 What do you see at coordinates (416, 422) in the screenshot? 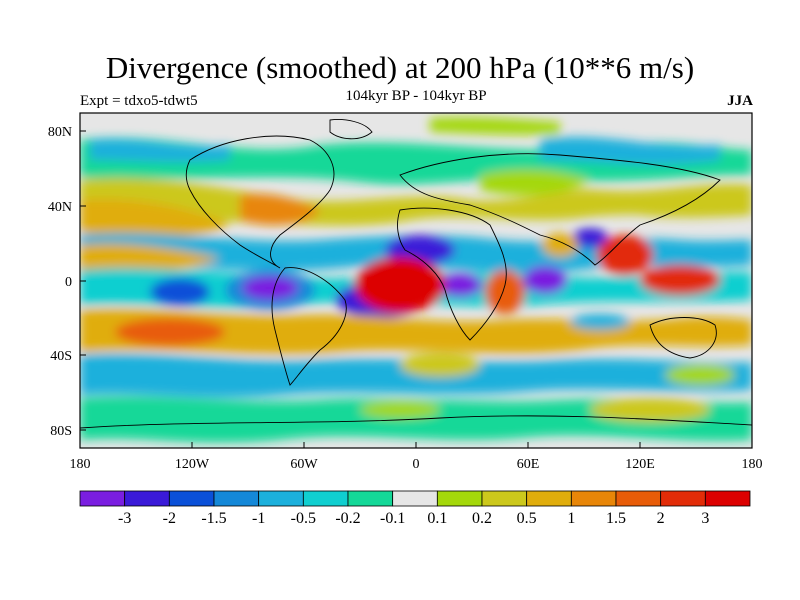
I see `coast-antarctica` at bounding box center [416, 422].